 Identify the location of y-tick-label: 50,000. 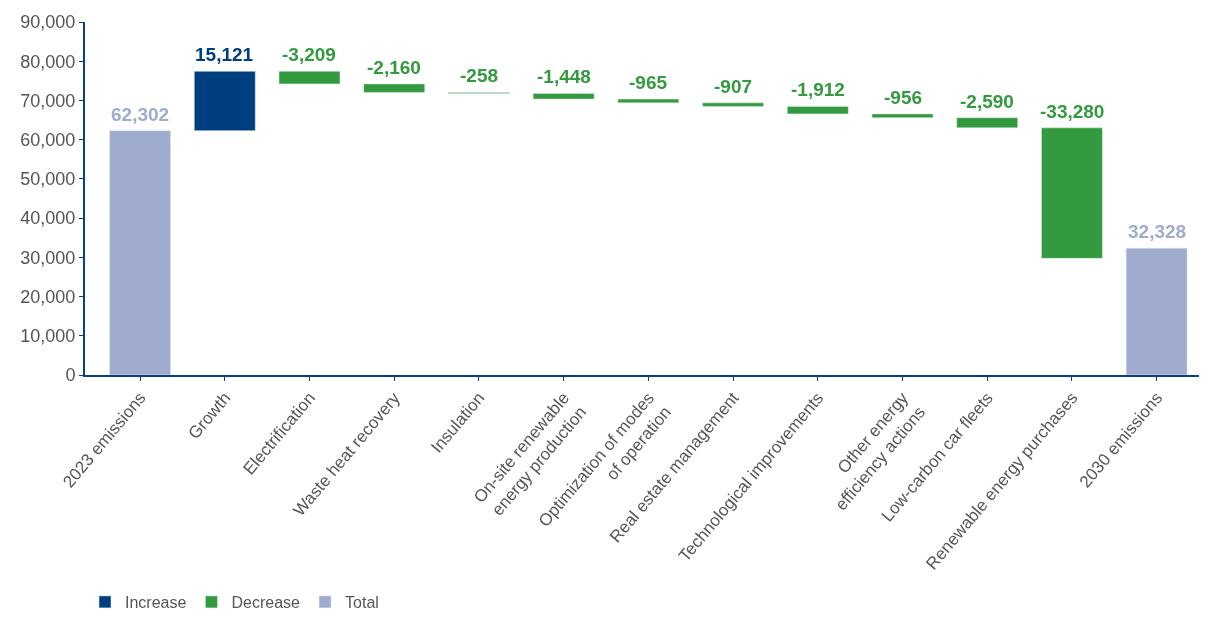
(48, 179).